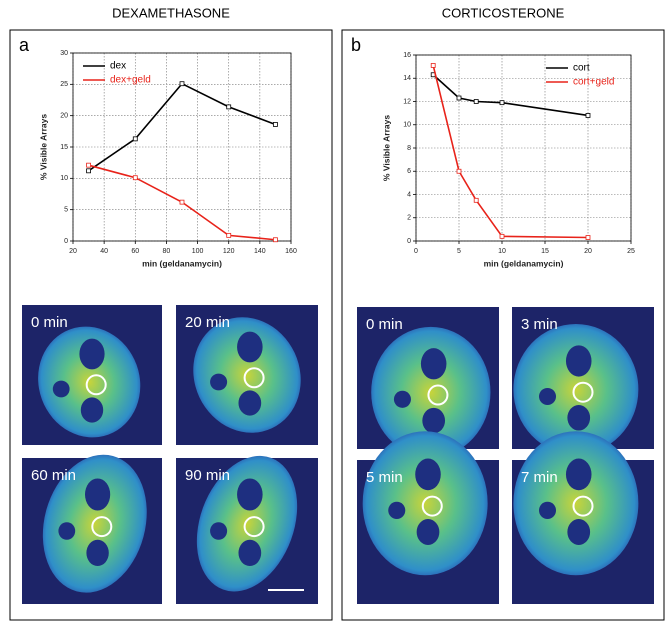 This screenshot has height=631, width=672. What do you see at coordinates (384, 324) in the screenshot?
I see `image-label: 0 min` at bounding box center [384, 324].